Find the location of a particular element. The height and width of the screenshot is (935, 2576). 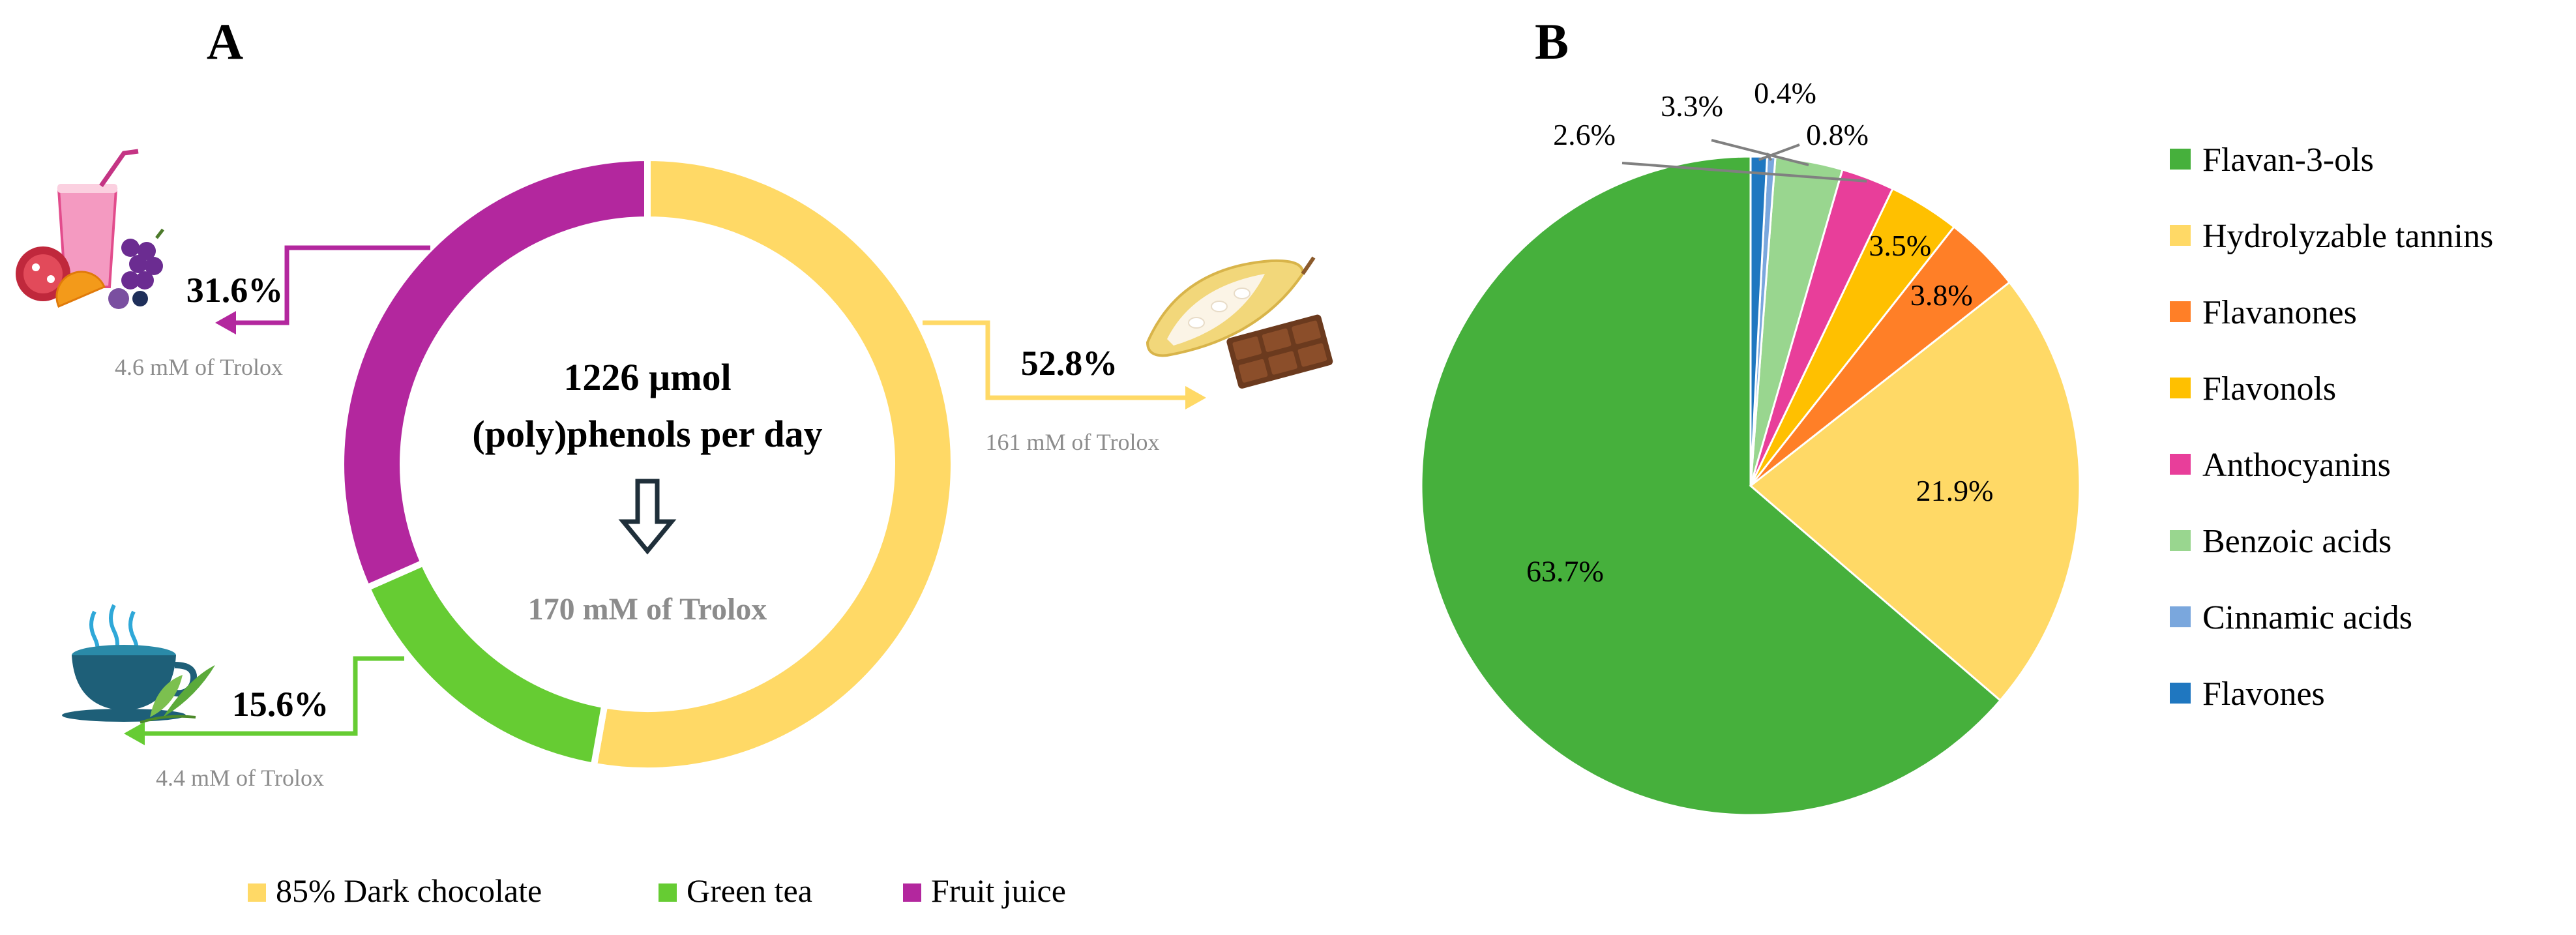

legend-label-flavanones: Flavanones is located at coordinates (2279, 312).